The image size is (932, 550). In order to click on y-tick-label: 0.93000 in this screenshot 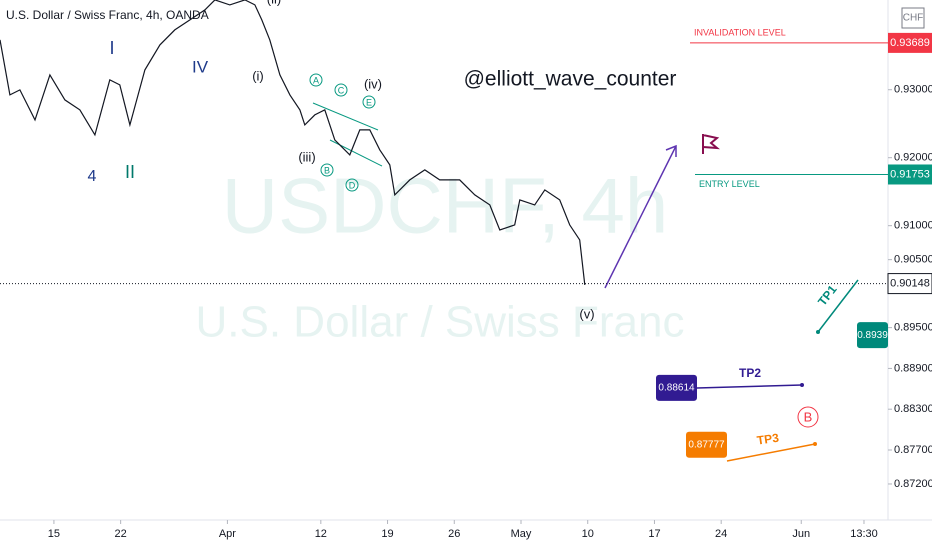, I will do `click(913, 90)`.